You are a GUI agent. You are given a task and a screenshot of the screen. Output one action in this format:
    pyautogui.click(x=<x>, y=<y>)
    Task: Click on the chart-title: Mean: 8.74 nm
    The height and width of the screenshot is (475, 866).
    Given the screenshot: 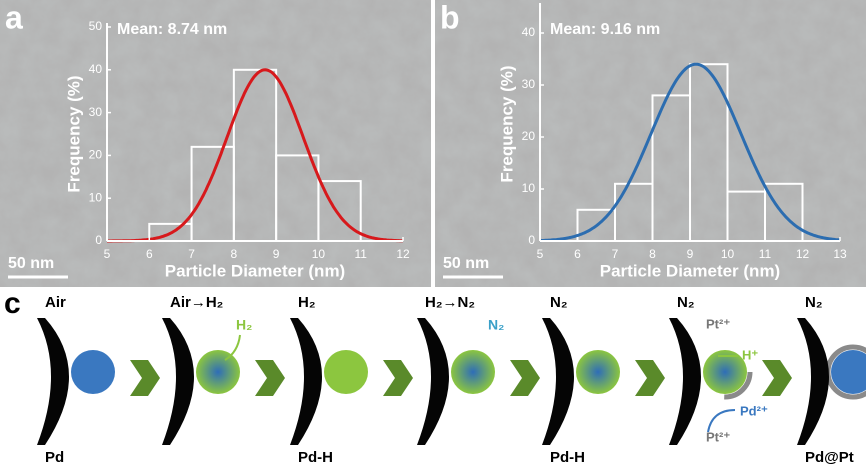 What is the action you would take?
    pyautogui.click(x=172, y=29)
    